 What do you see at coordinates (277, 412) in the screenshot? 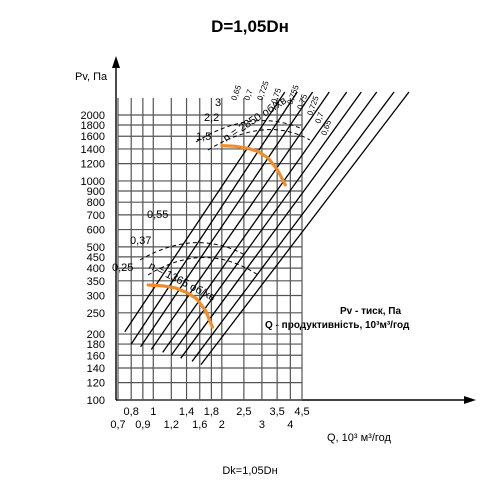
I see `x-tick-label-upper: 3,5` at bounding box center [277, 412].